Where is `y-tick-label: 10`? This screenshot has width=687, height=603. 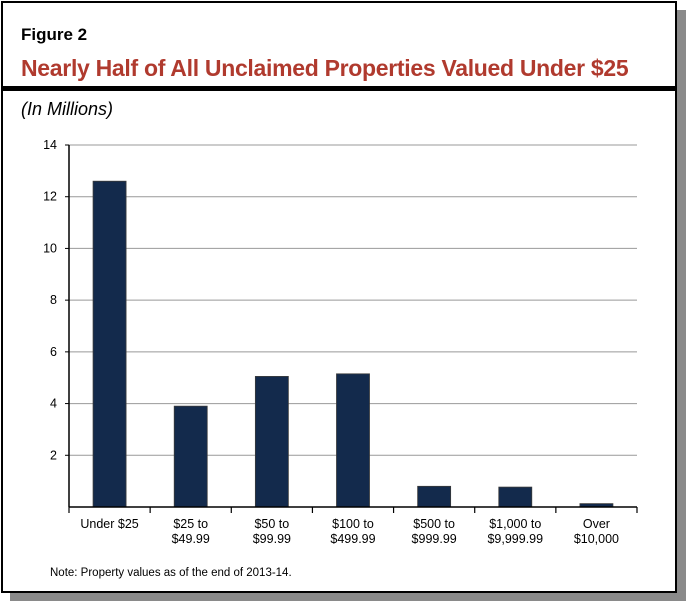 y-tick-label: 10 is located at coordinates (50, 248).